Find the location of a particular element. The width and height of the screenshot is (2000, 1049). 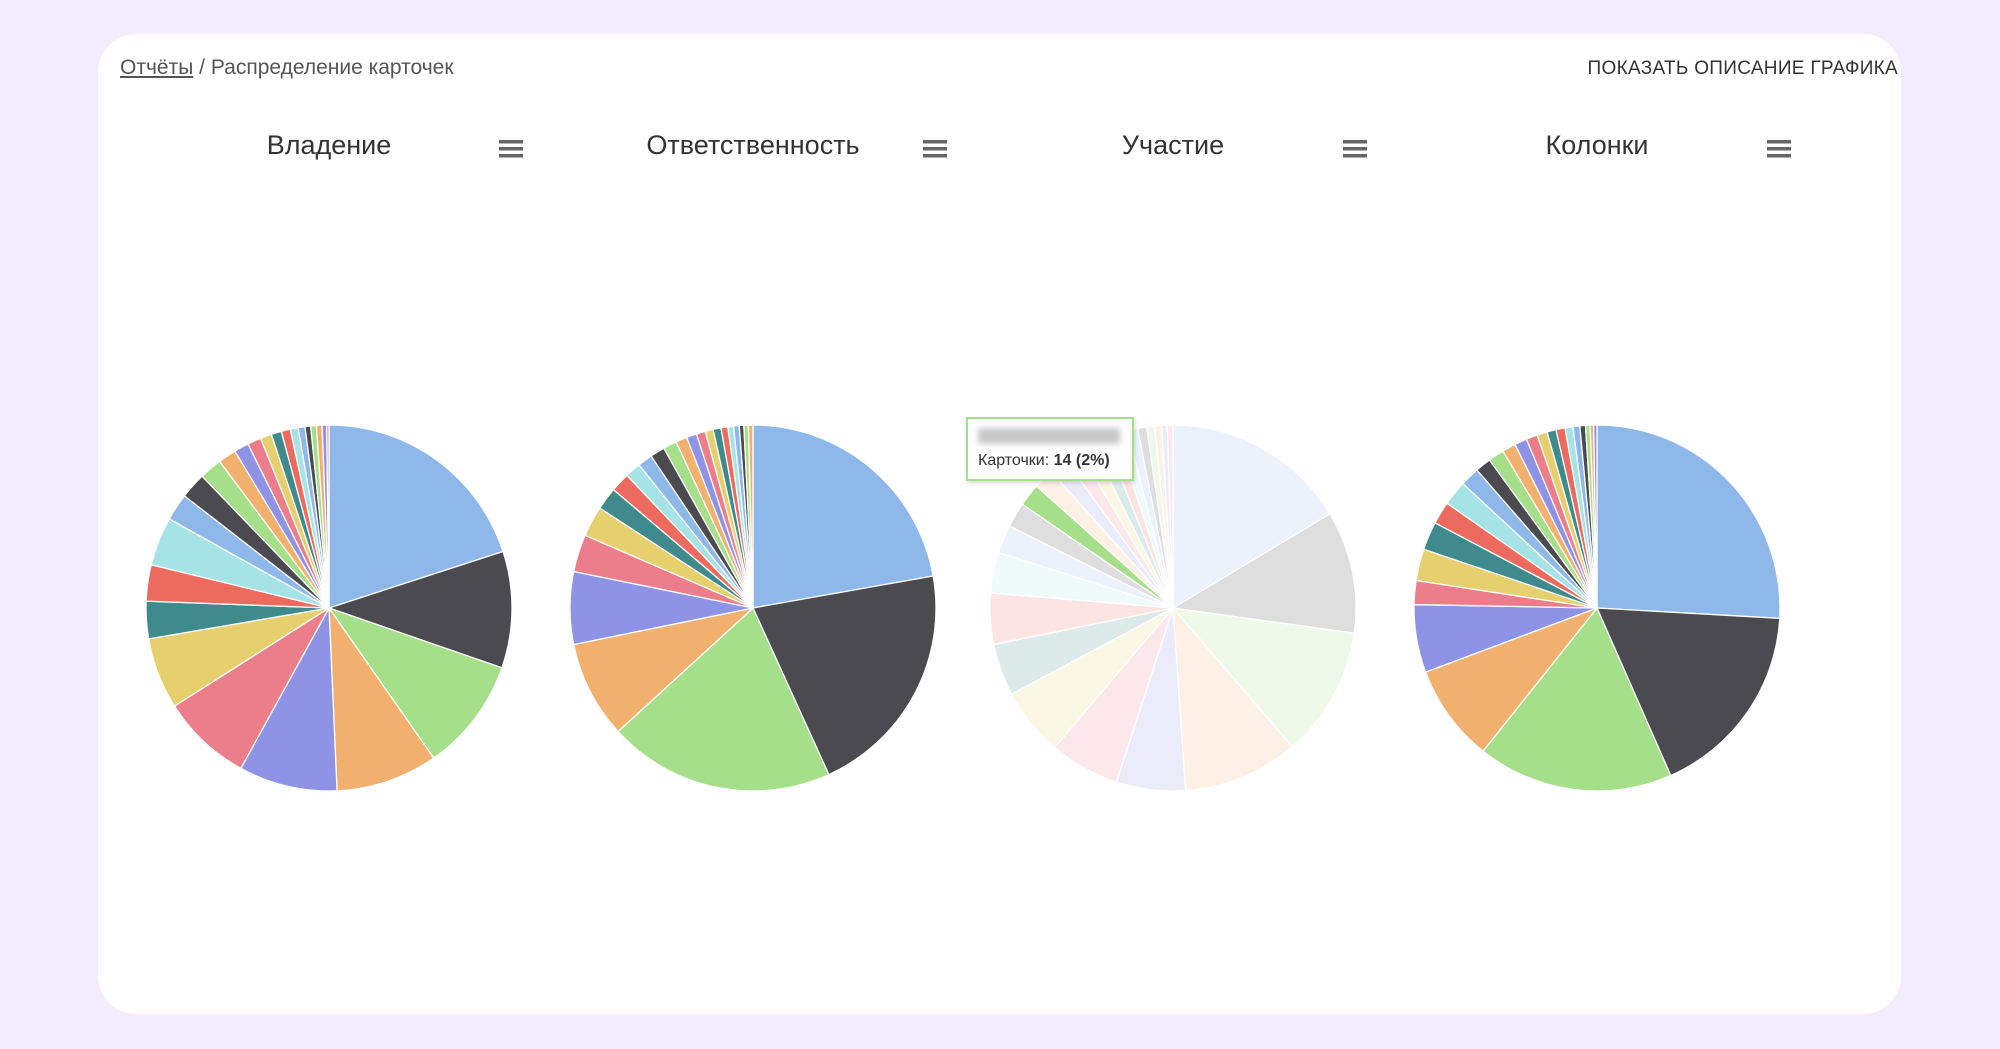

tooltip-value: 14 (2%) is located at coordinates (1081, 460).